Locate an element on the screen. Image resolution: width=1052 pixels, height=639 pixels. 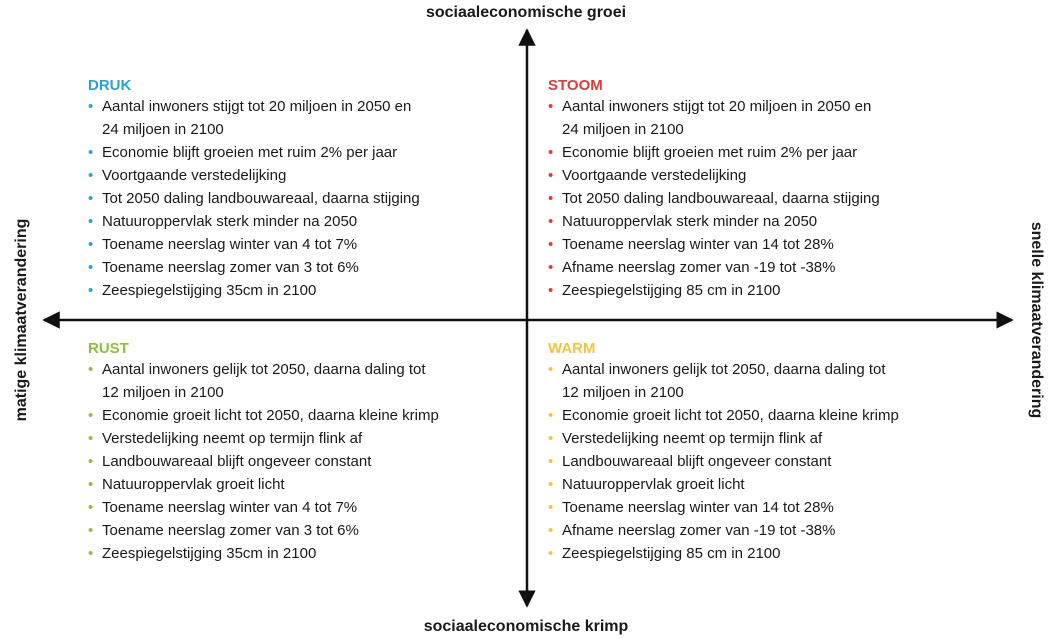
quadrant-title: DRUK is located at coordinates (110, 85).